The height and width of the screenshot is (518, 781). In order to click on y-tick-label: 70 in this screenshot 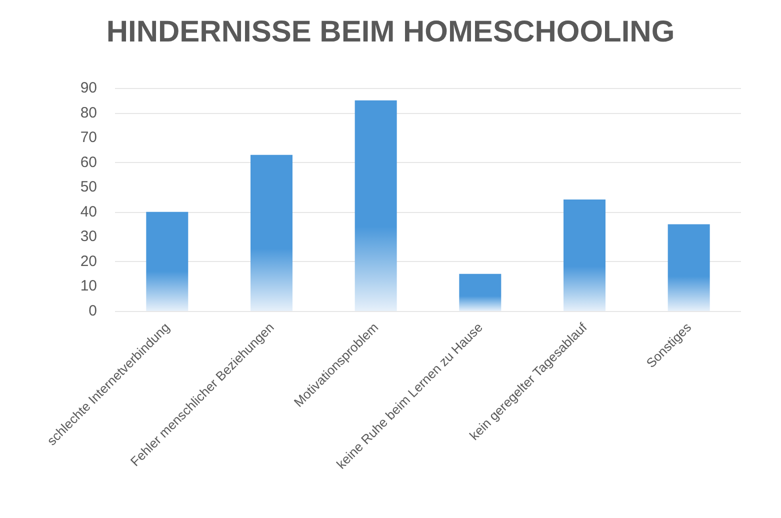, I will do `click(88, 137)`.